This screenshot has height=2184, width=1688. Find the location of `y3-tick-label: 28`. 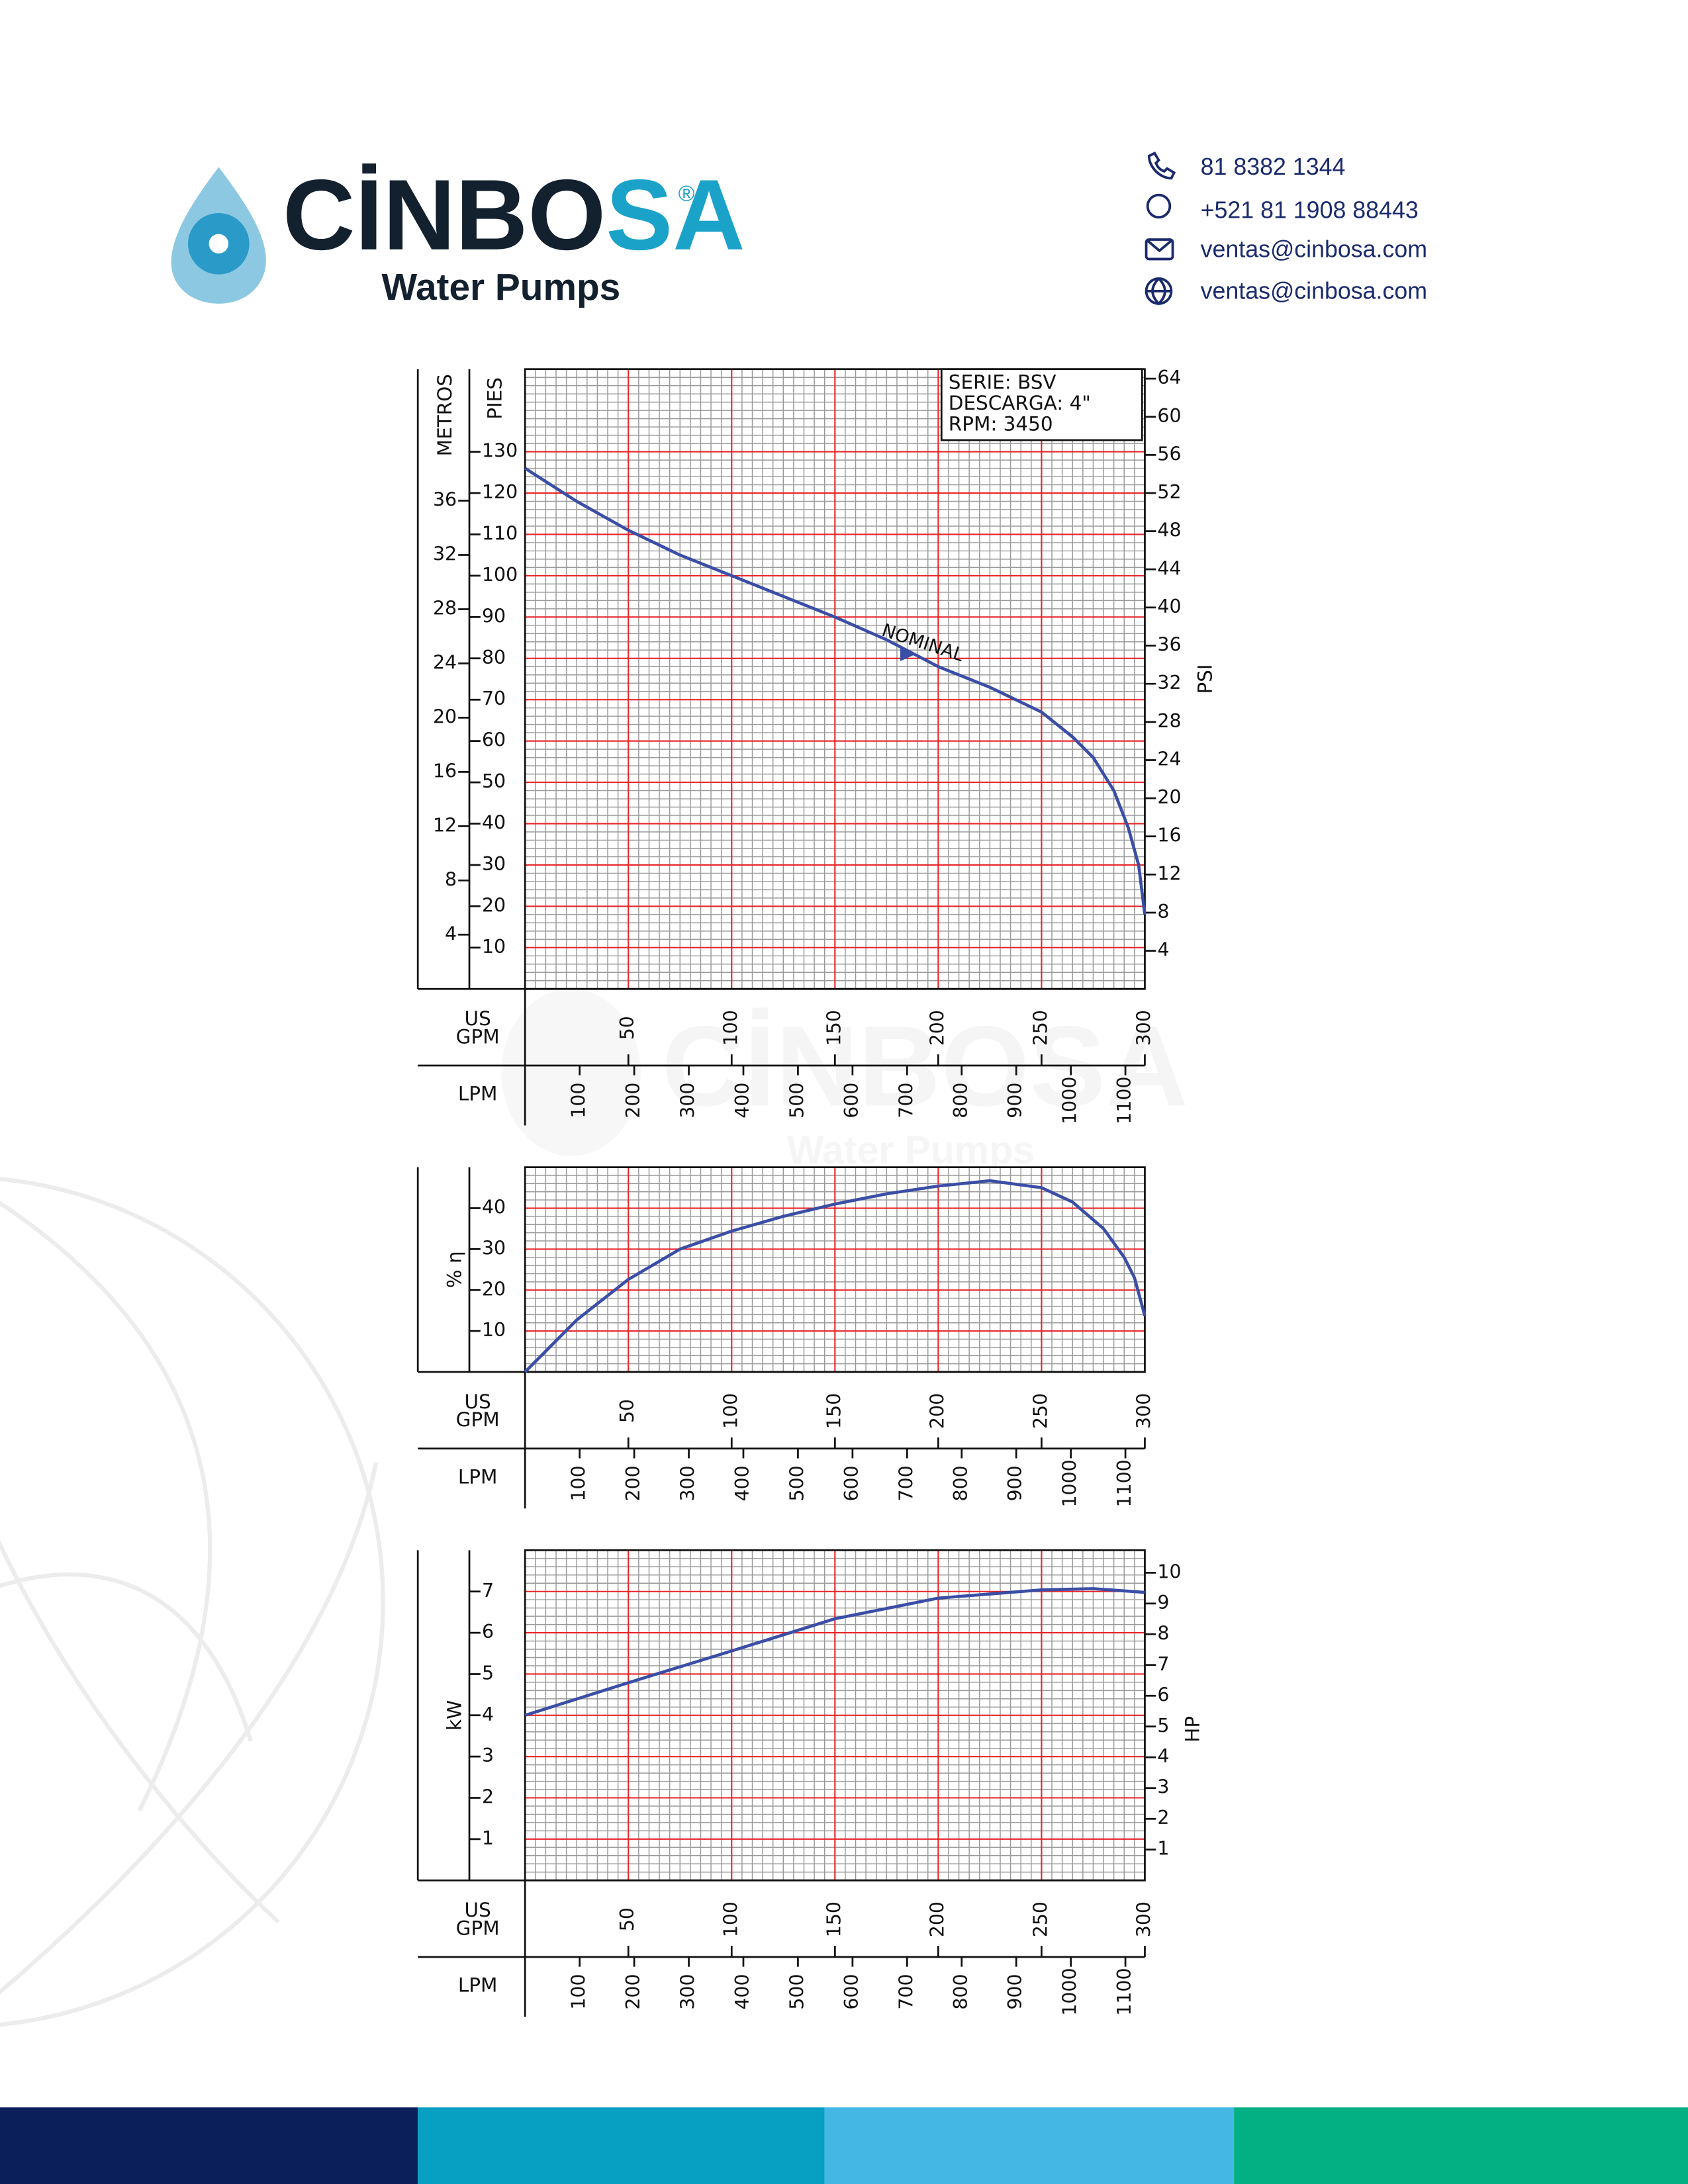

y3-tick-label: 28 is located at coordinates (445, 608).